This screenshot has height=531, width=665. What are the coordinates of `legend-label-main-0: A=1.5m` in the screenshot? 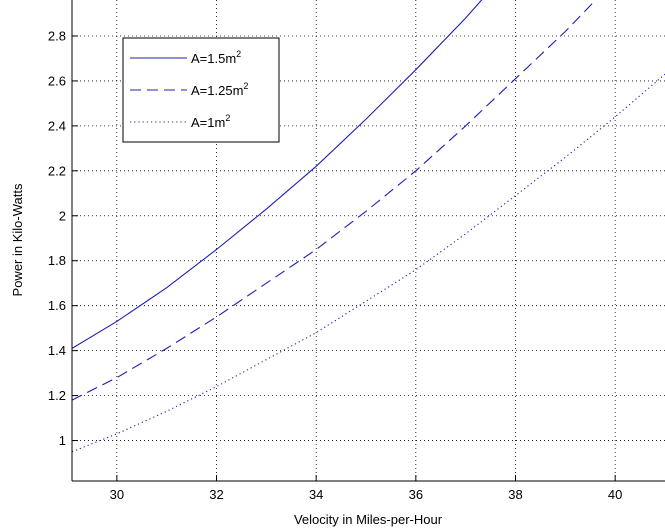 It's located at (213, 58).